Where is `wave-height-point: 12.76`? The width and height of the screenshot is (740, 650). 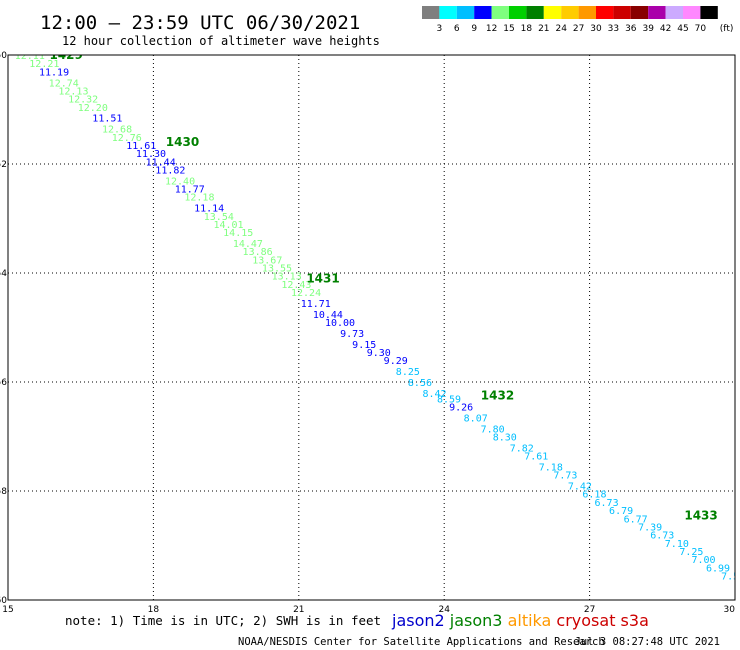
wave-height-point: 12.76 is located at coordinates (127, 138).